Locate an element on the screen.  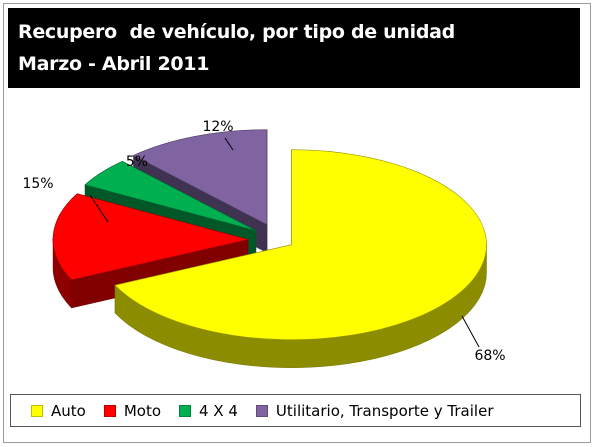
legend-label-auto: Auto is located at coordinates (68, 410).